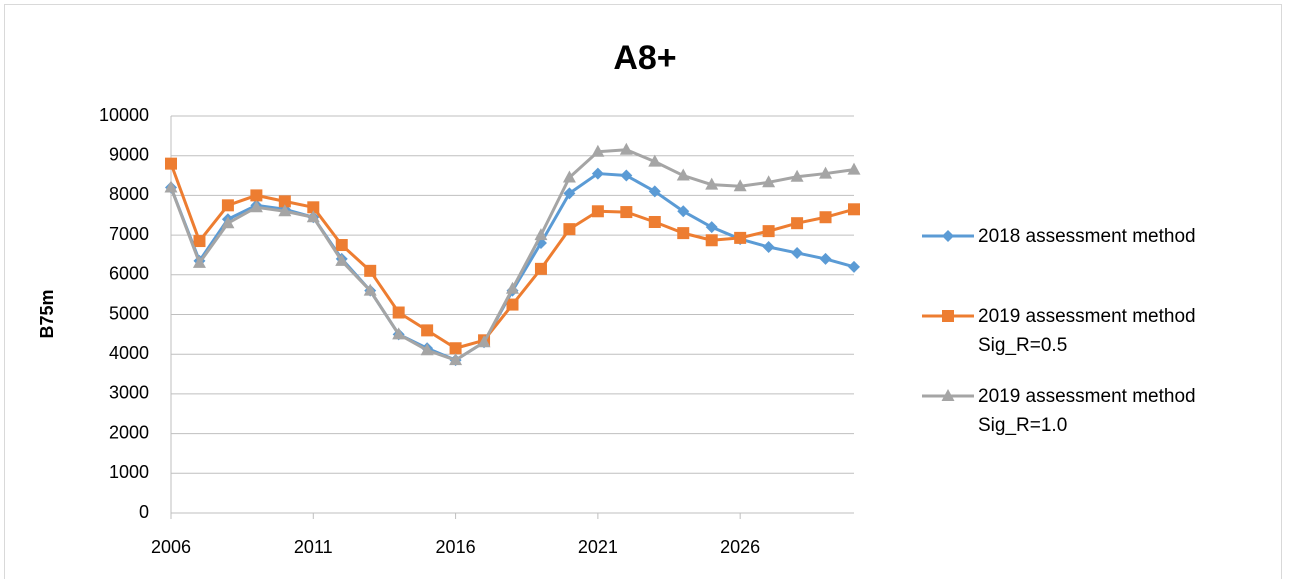 The image size is (1289, 579). What do you see at coordinates (313, 547) in the screenshot?
I see `x-tick-label: 2011` at bounding box center [313, 547].